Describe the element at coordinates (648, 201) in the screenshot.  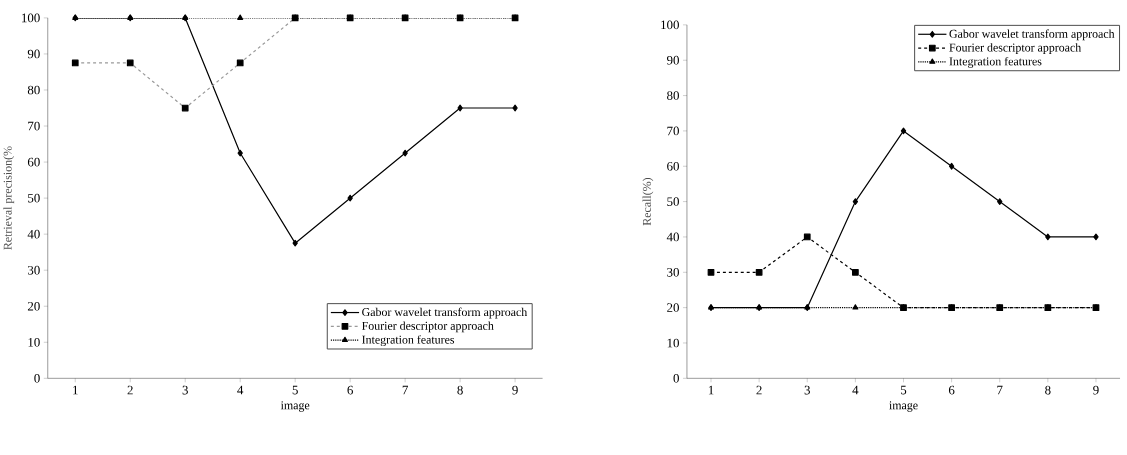
I see `y-axis-title: Recall(%)` at that location.